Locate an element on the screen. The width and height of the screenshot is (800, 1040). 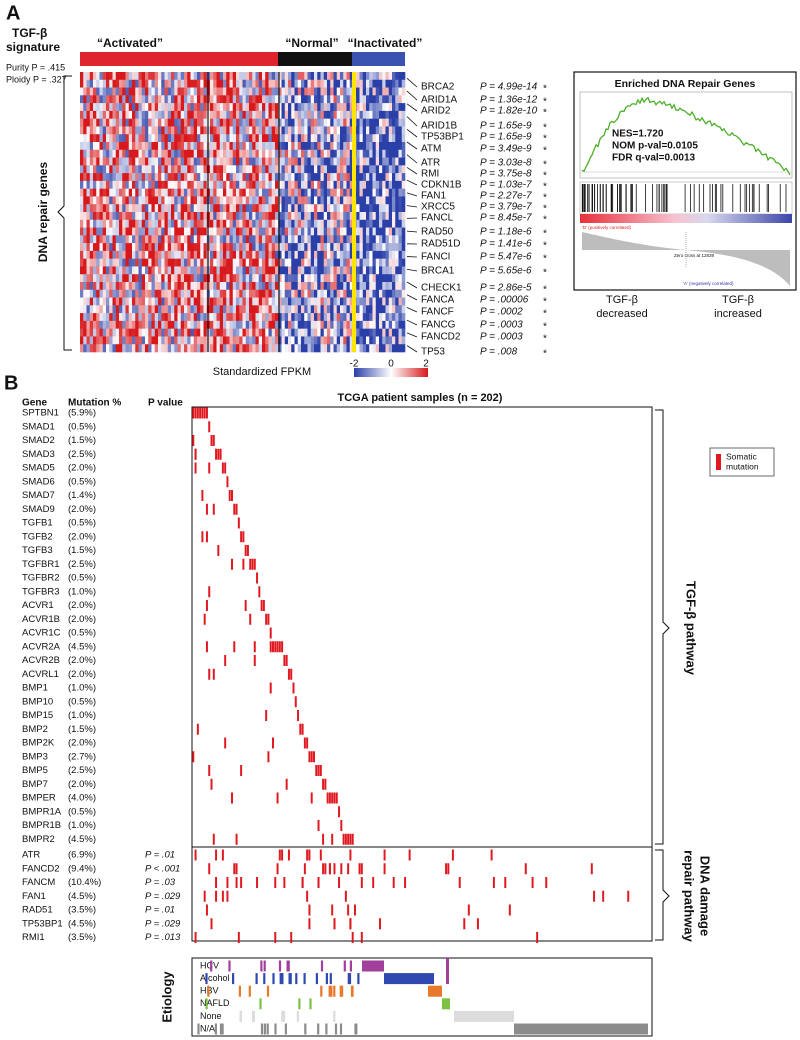
p-value: P = 2.27e-7 is located at coordinates (506, 196).